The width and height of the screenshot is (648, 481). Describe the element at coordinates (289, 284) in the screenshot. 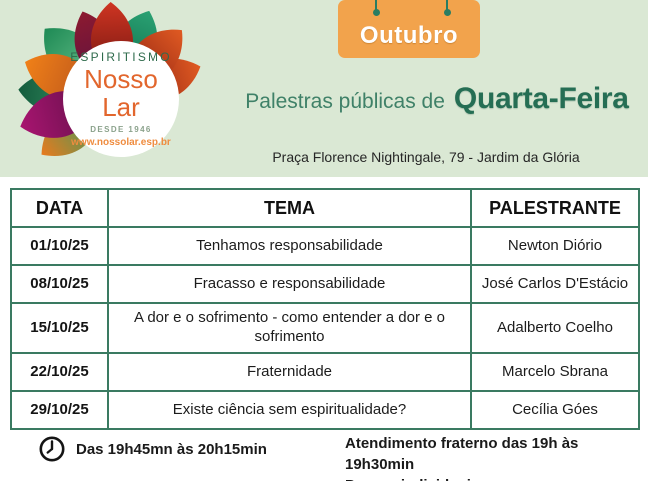

I see `theme-cell: Fracasso e responsabilidade` at that location.